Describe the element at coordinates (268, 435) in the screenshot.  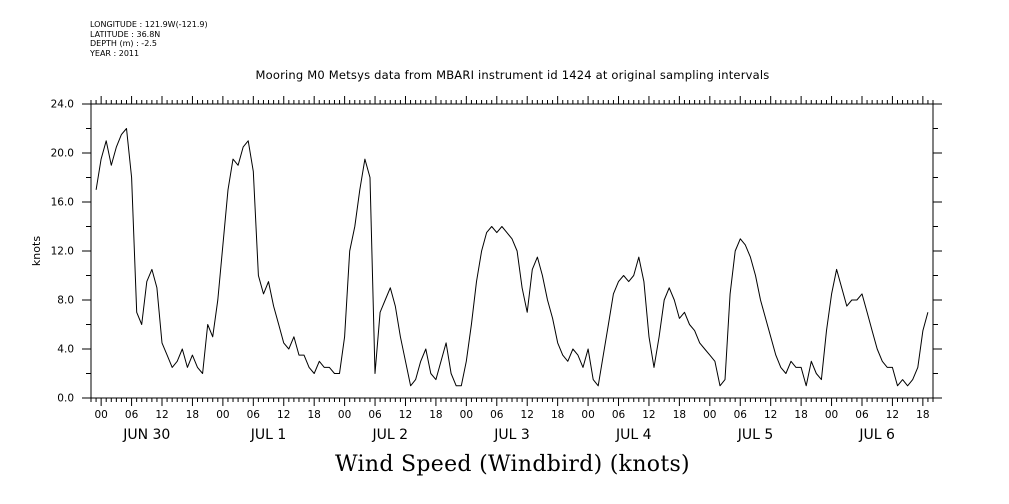
I see `x-day-label: JUL 1` at that location.